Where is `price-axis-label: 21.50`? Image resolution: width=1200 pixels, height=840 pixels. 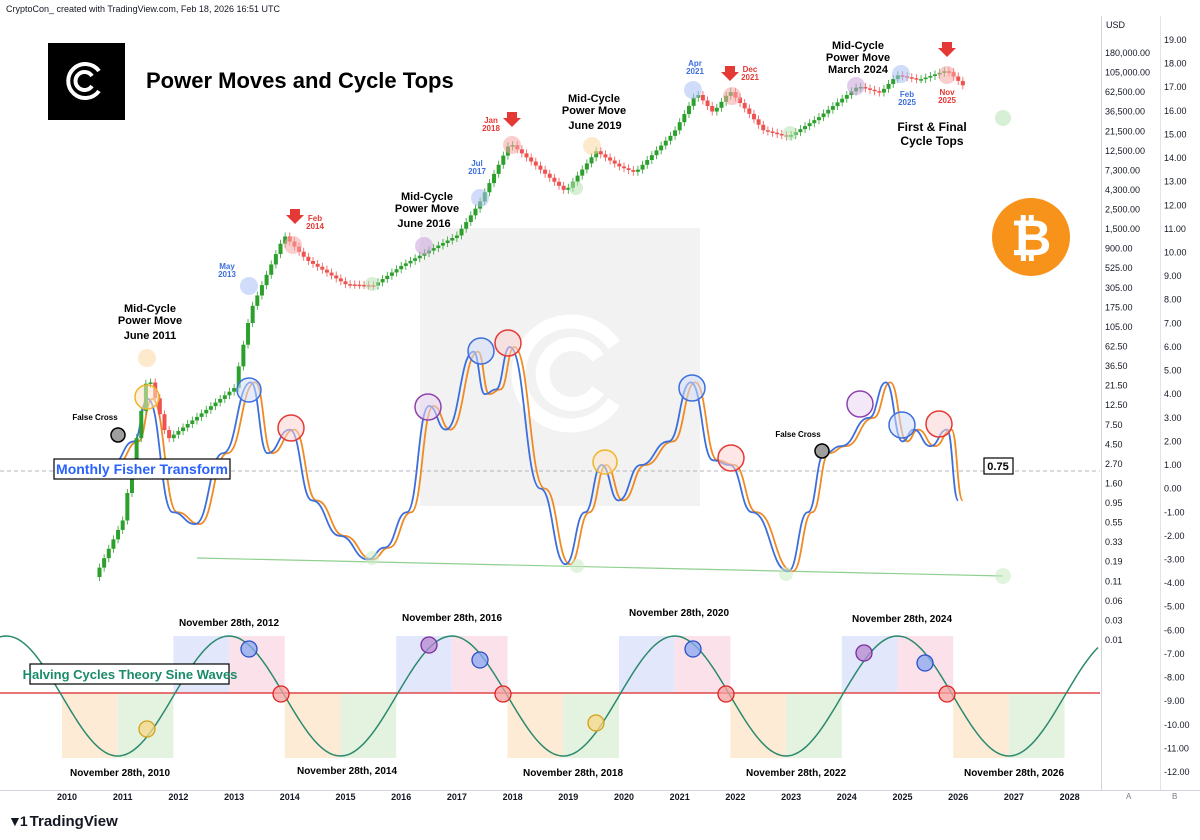 price-axis-label: 21.50 is located at coordinates (1116, 386).